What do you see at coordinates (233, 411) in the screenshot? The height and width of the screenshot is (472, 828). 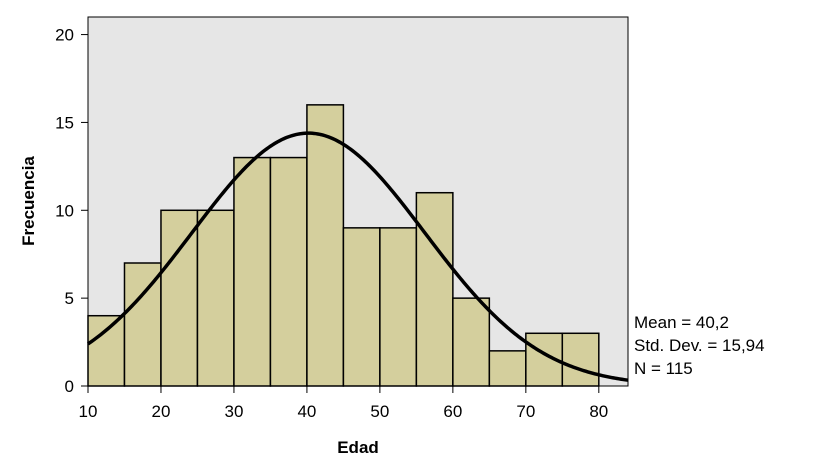 I see `x-tick-label: 30` at bounding box center [233, 411].